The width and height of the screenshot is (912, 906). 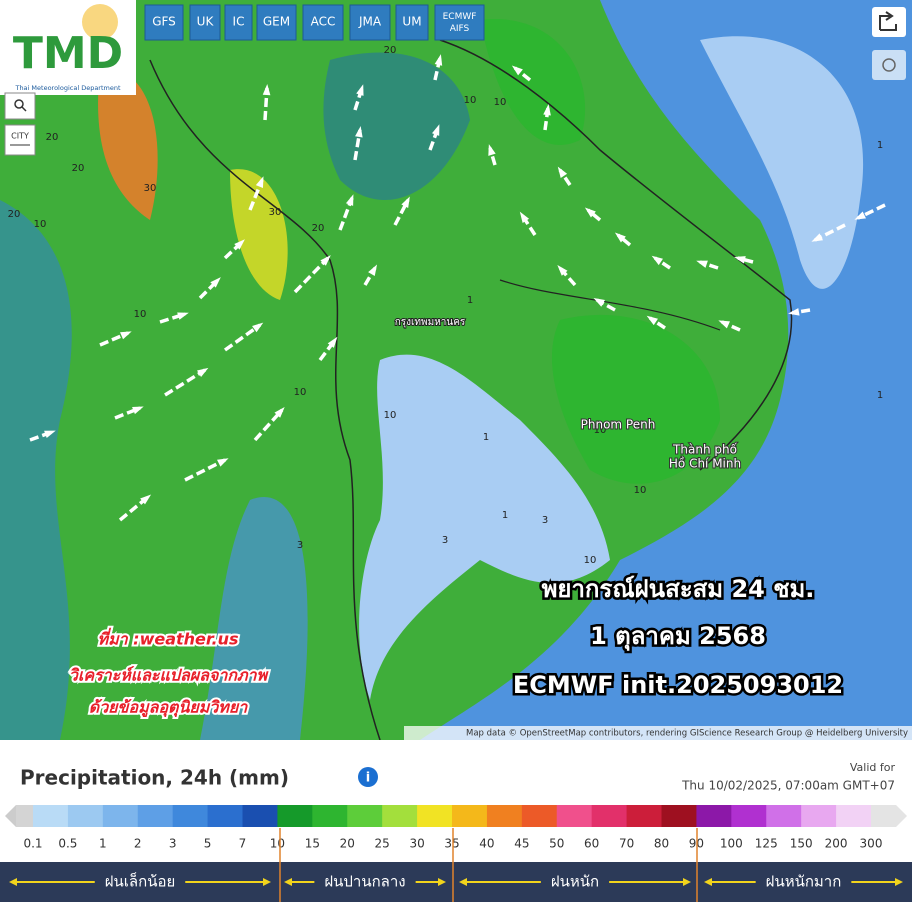 I want to click on model-button-label: IC, so click(x=239, y=22).